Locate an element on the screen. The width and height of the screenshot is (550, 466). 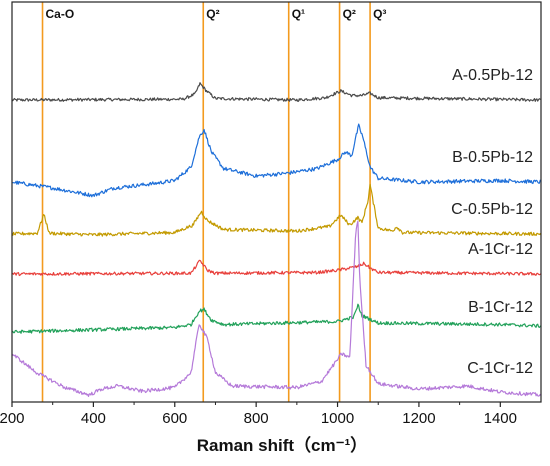
x-tick-label-4: 1000 is located at coordinates (337, 418).